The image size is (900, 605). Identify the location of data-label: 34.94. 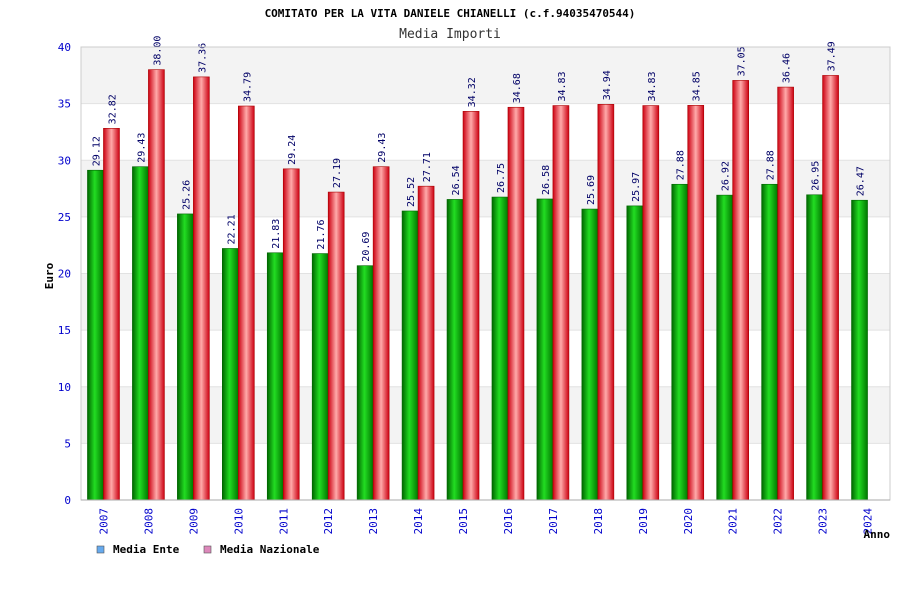
(607, 85).